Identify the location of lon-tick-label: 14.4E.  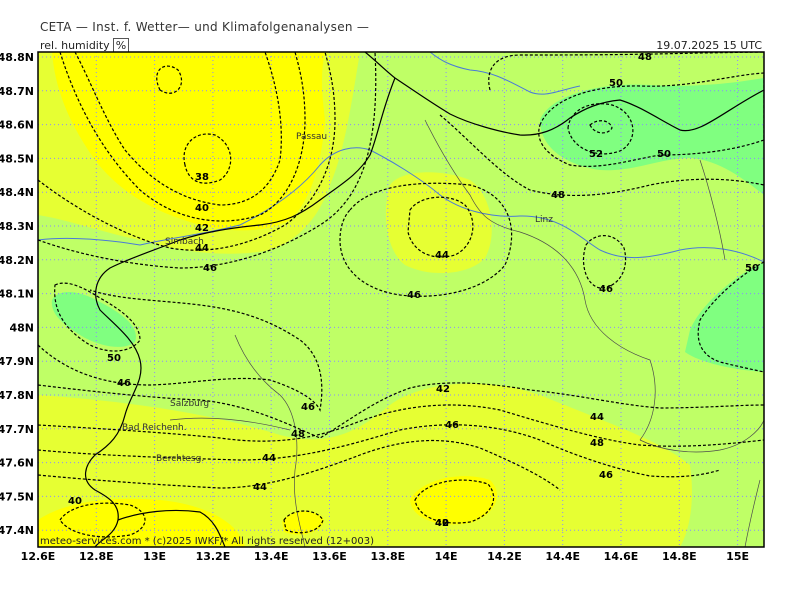
(562, 556).